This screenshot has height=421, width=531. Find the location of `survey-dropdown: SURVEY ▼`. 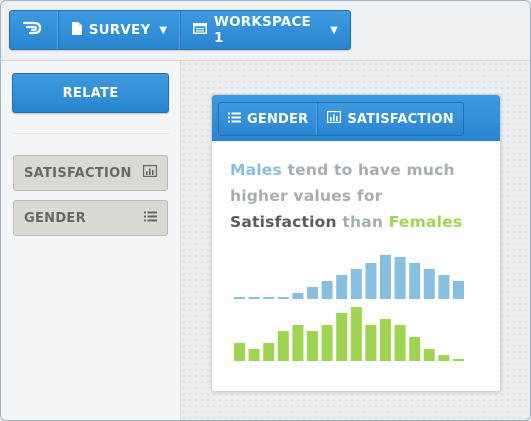

survey-dropdown: SURVEY ▼ is located at coordinates (120, 30).